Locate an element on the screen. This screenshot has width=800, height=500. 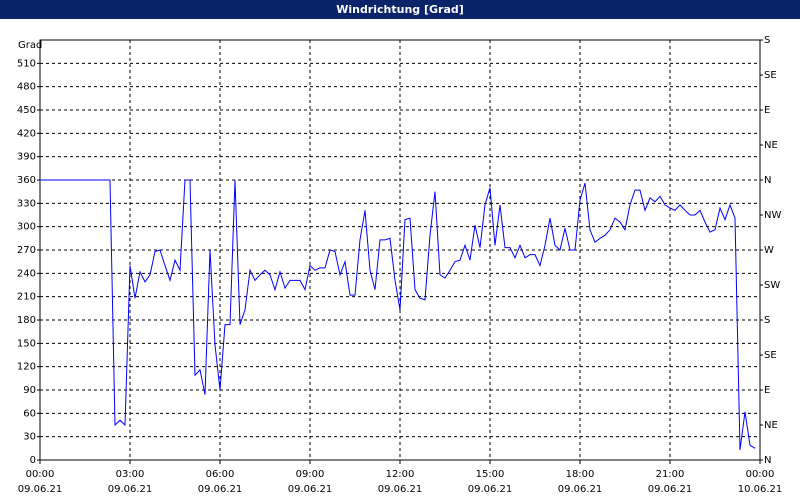
x-tick-label: 03:00 is located at coordinates (130, 474).